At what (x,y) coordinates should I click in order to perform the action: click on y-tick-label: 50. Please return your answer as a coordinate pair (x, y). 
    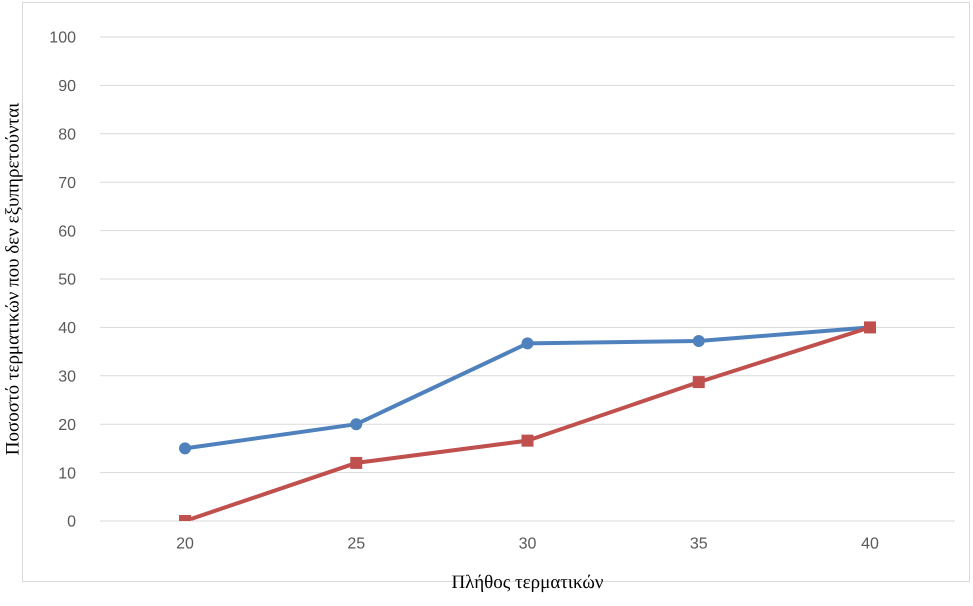
    Looking at the image, I should click on (67, 280).